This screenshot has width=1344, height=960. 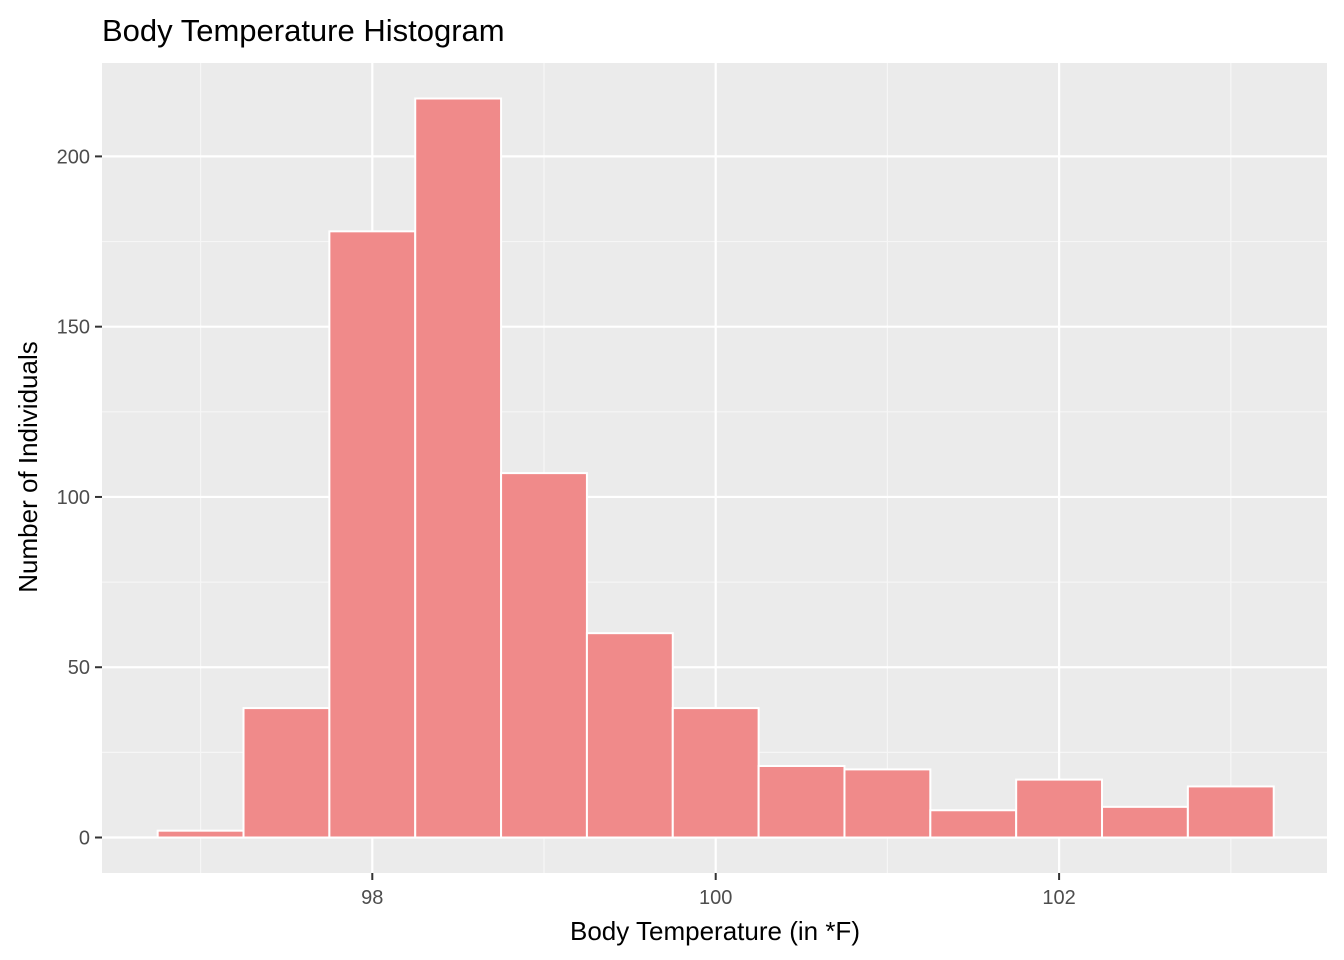 I want to click on chart-title: Body Temperature Histogram, so click(x=303, y=30).